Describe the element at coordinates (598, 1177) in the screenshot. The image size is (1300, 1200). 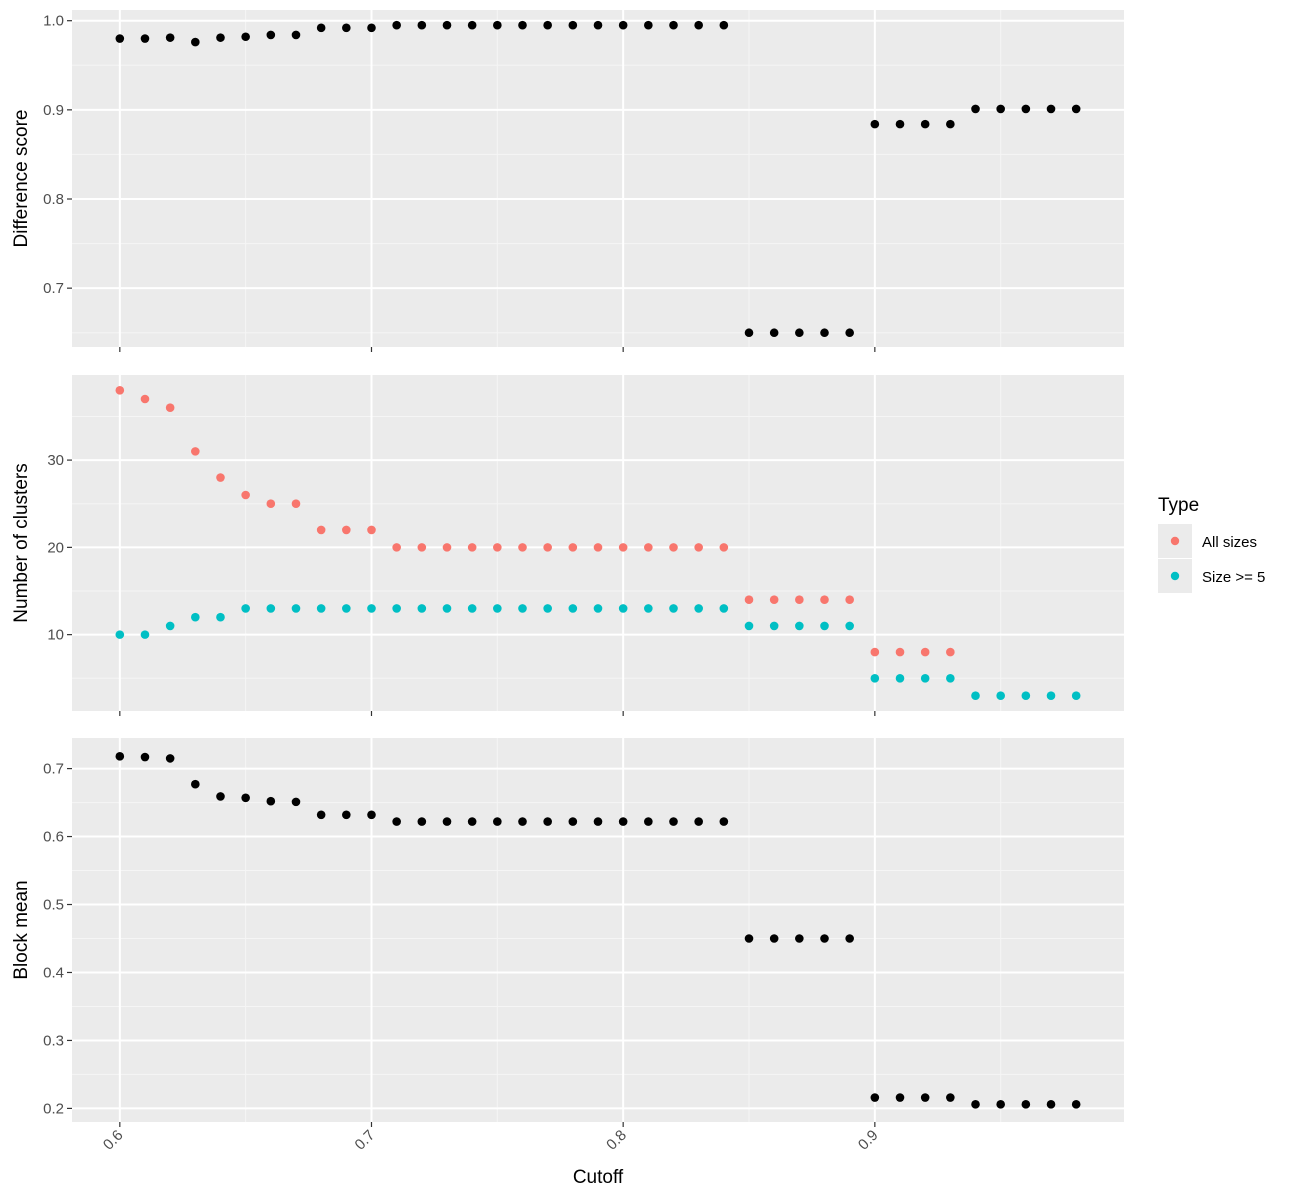
I see `x-axis-title: Cutoff` at that location.